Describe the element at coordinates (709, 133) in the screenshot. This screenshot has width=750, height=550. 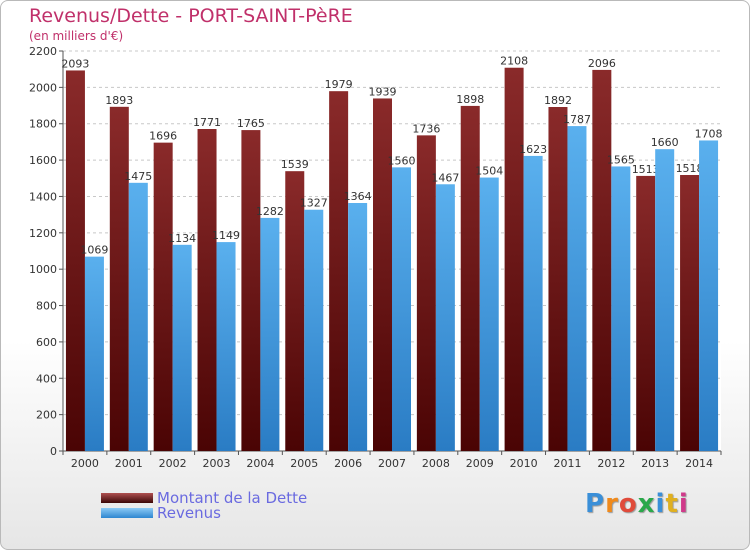
I see `data-label: 1708` at that location.